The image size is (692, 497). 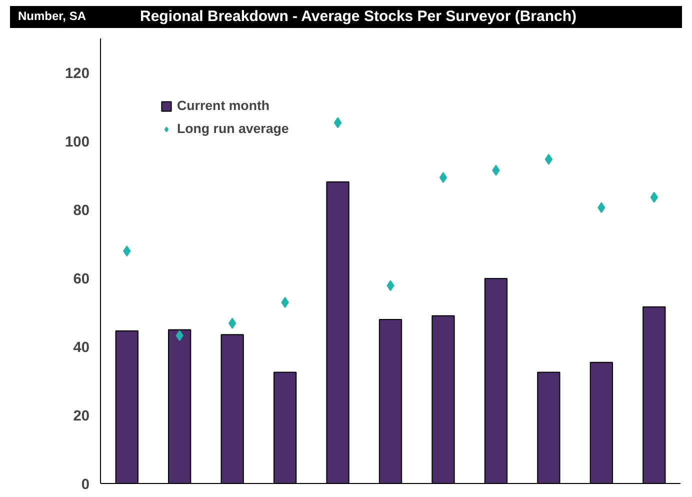 What do you see at coordinates (81, 416) in the screenshot?
I see `y-tick-label: 20` at bounding box center [81, 416].